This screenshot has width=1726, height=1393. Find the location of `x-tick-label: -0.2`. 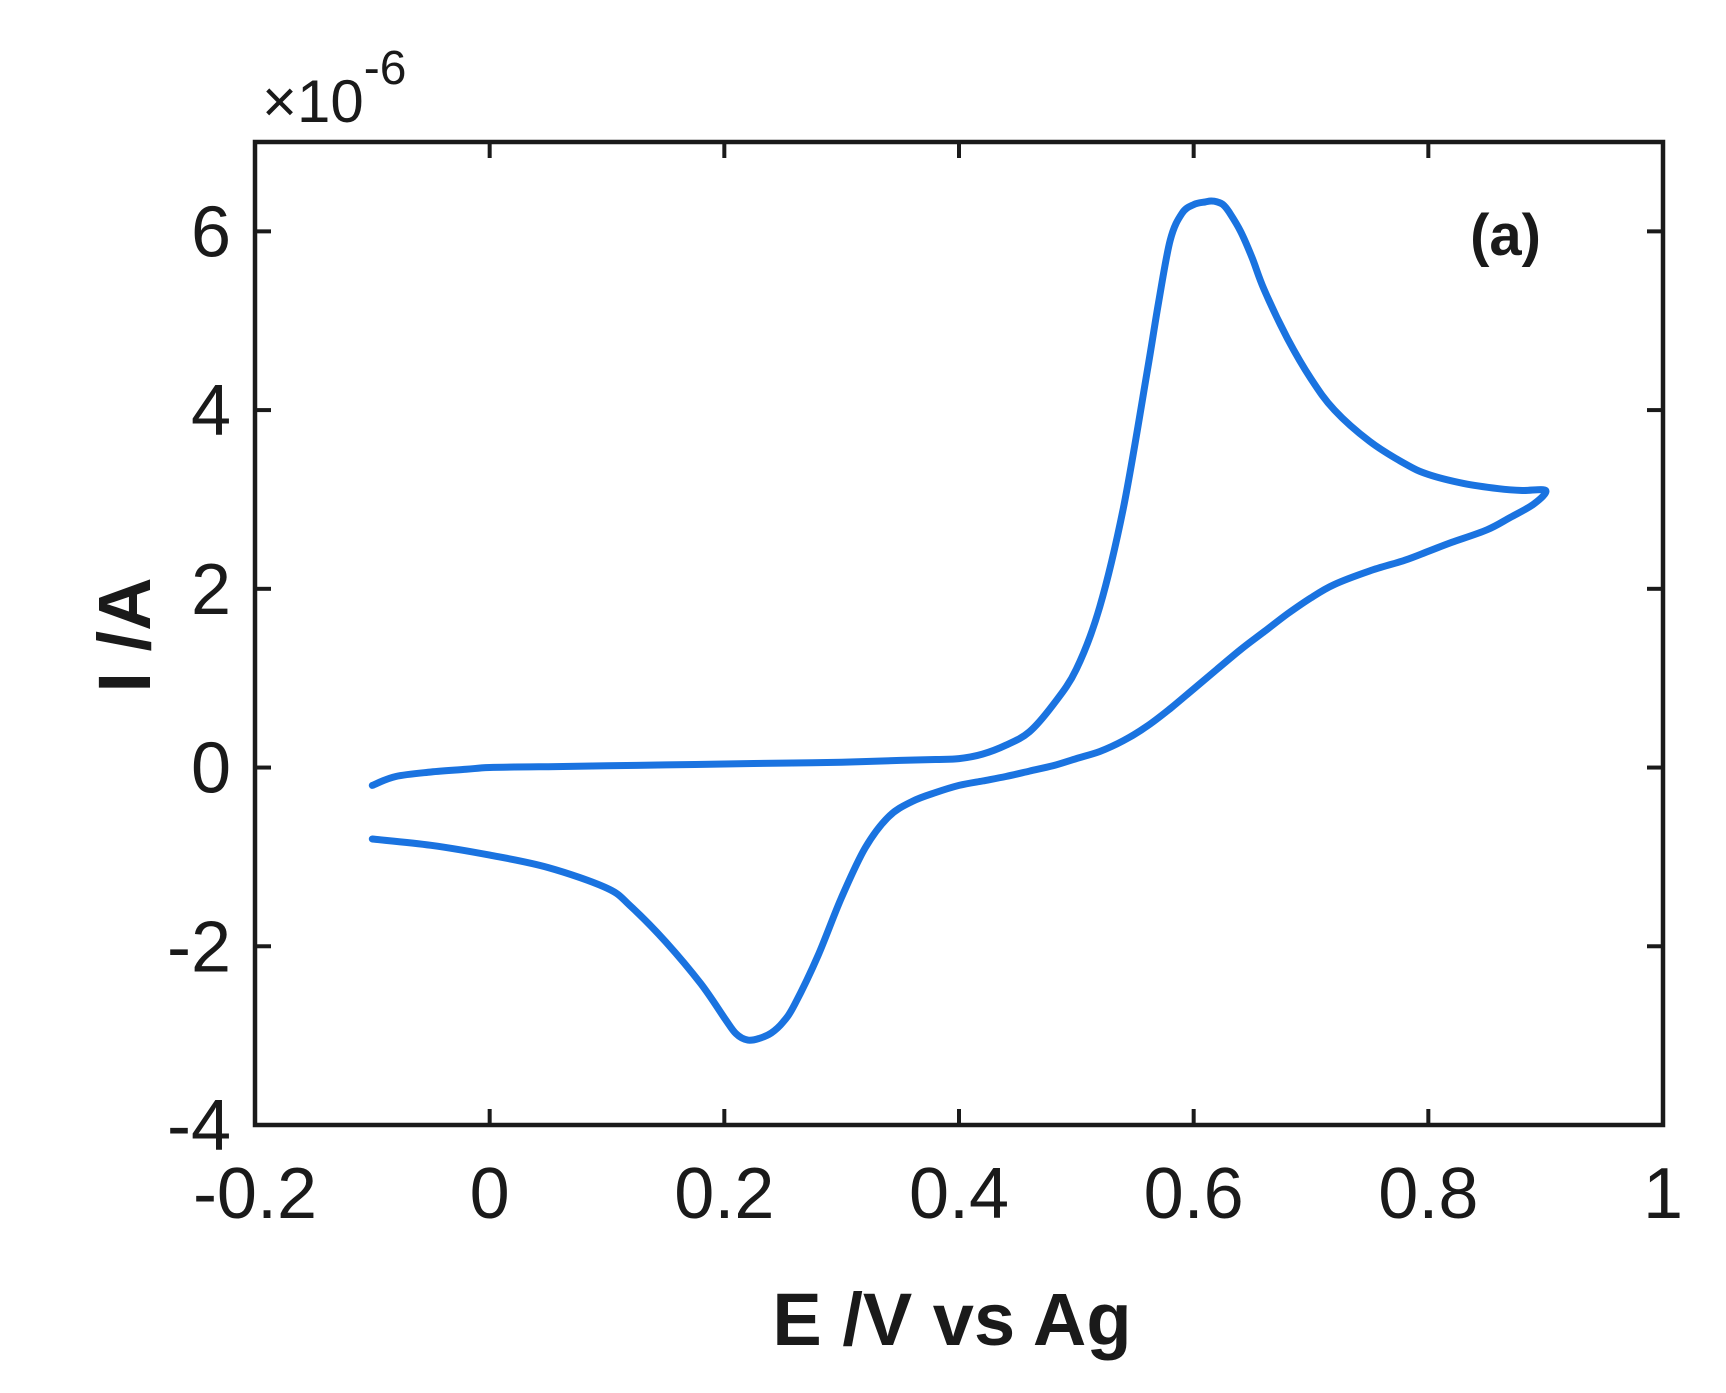

x-tick-label: -0.2 is located at coordinates (255, 1194).